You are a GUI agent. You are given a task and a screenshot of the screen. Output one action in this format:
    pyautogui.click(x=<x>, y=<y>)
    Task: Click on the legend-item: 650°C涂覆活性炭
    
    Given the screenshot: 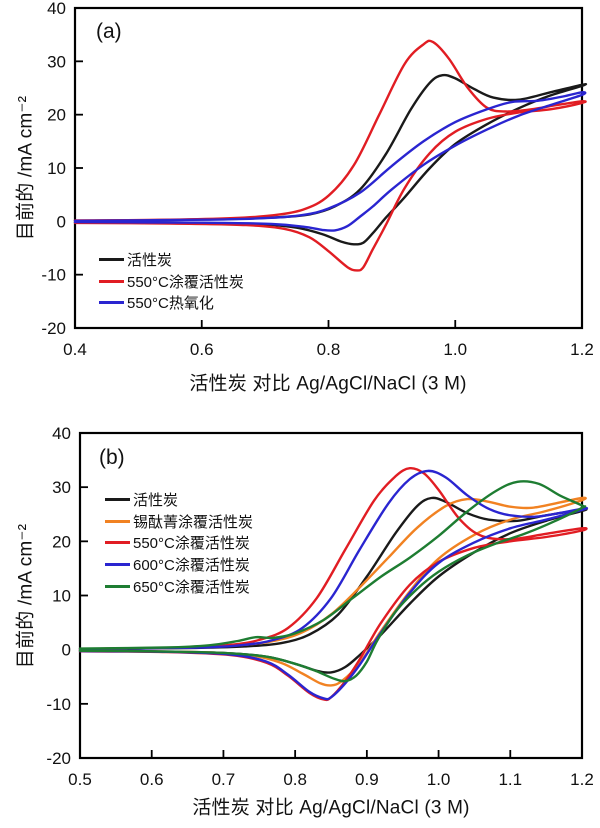 What is the action you would take?
    pyautogui.click(x=179, y=586)
    